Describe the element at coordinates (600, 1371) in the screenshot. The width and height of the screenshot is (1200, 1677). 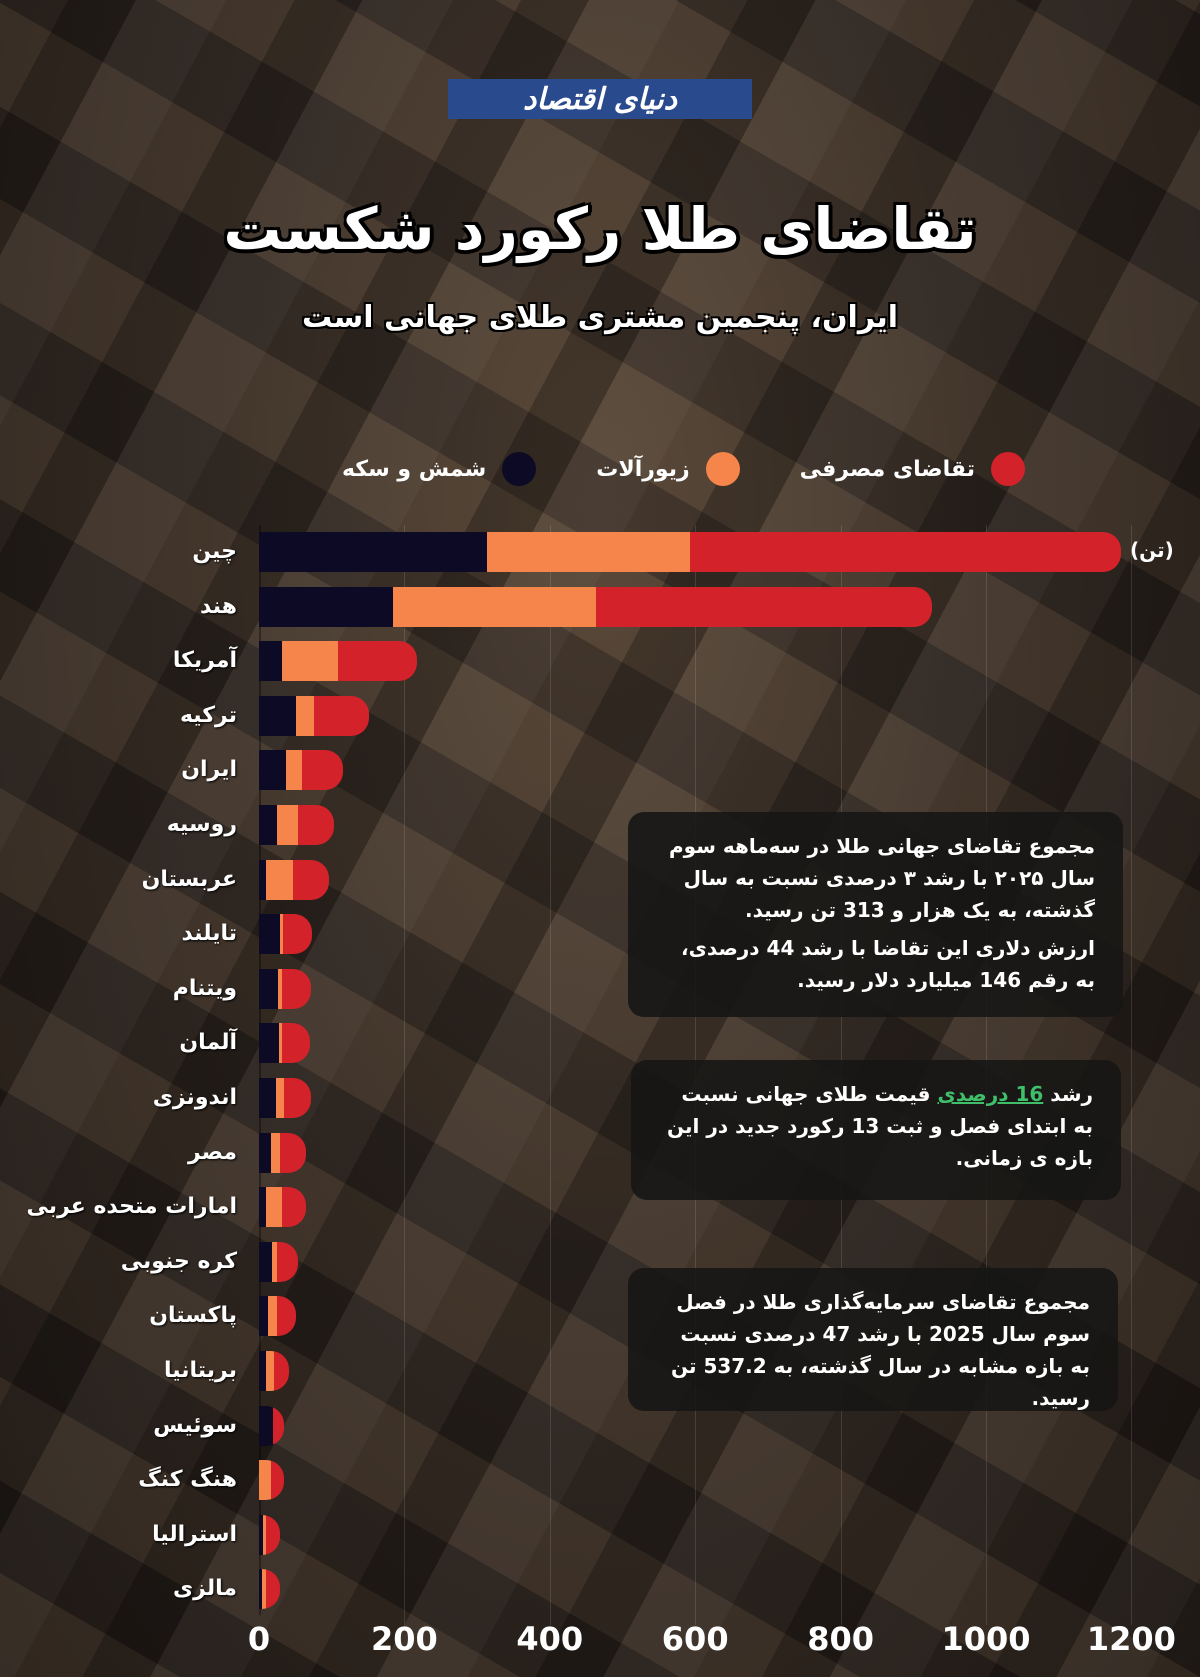
I see `bar-row: بریتانیا` at that location.